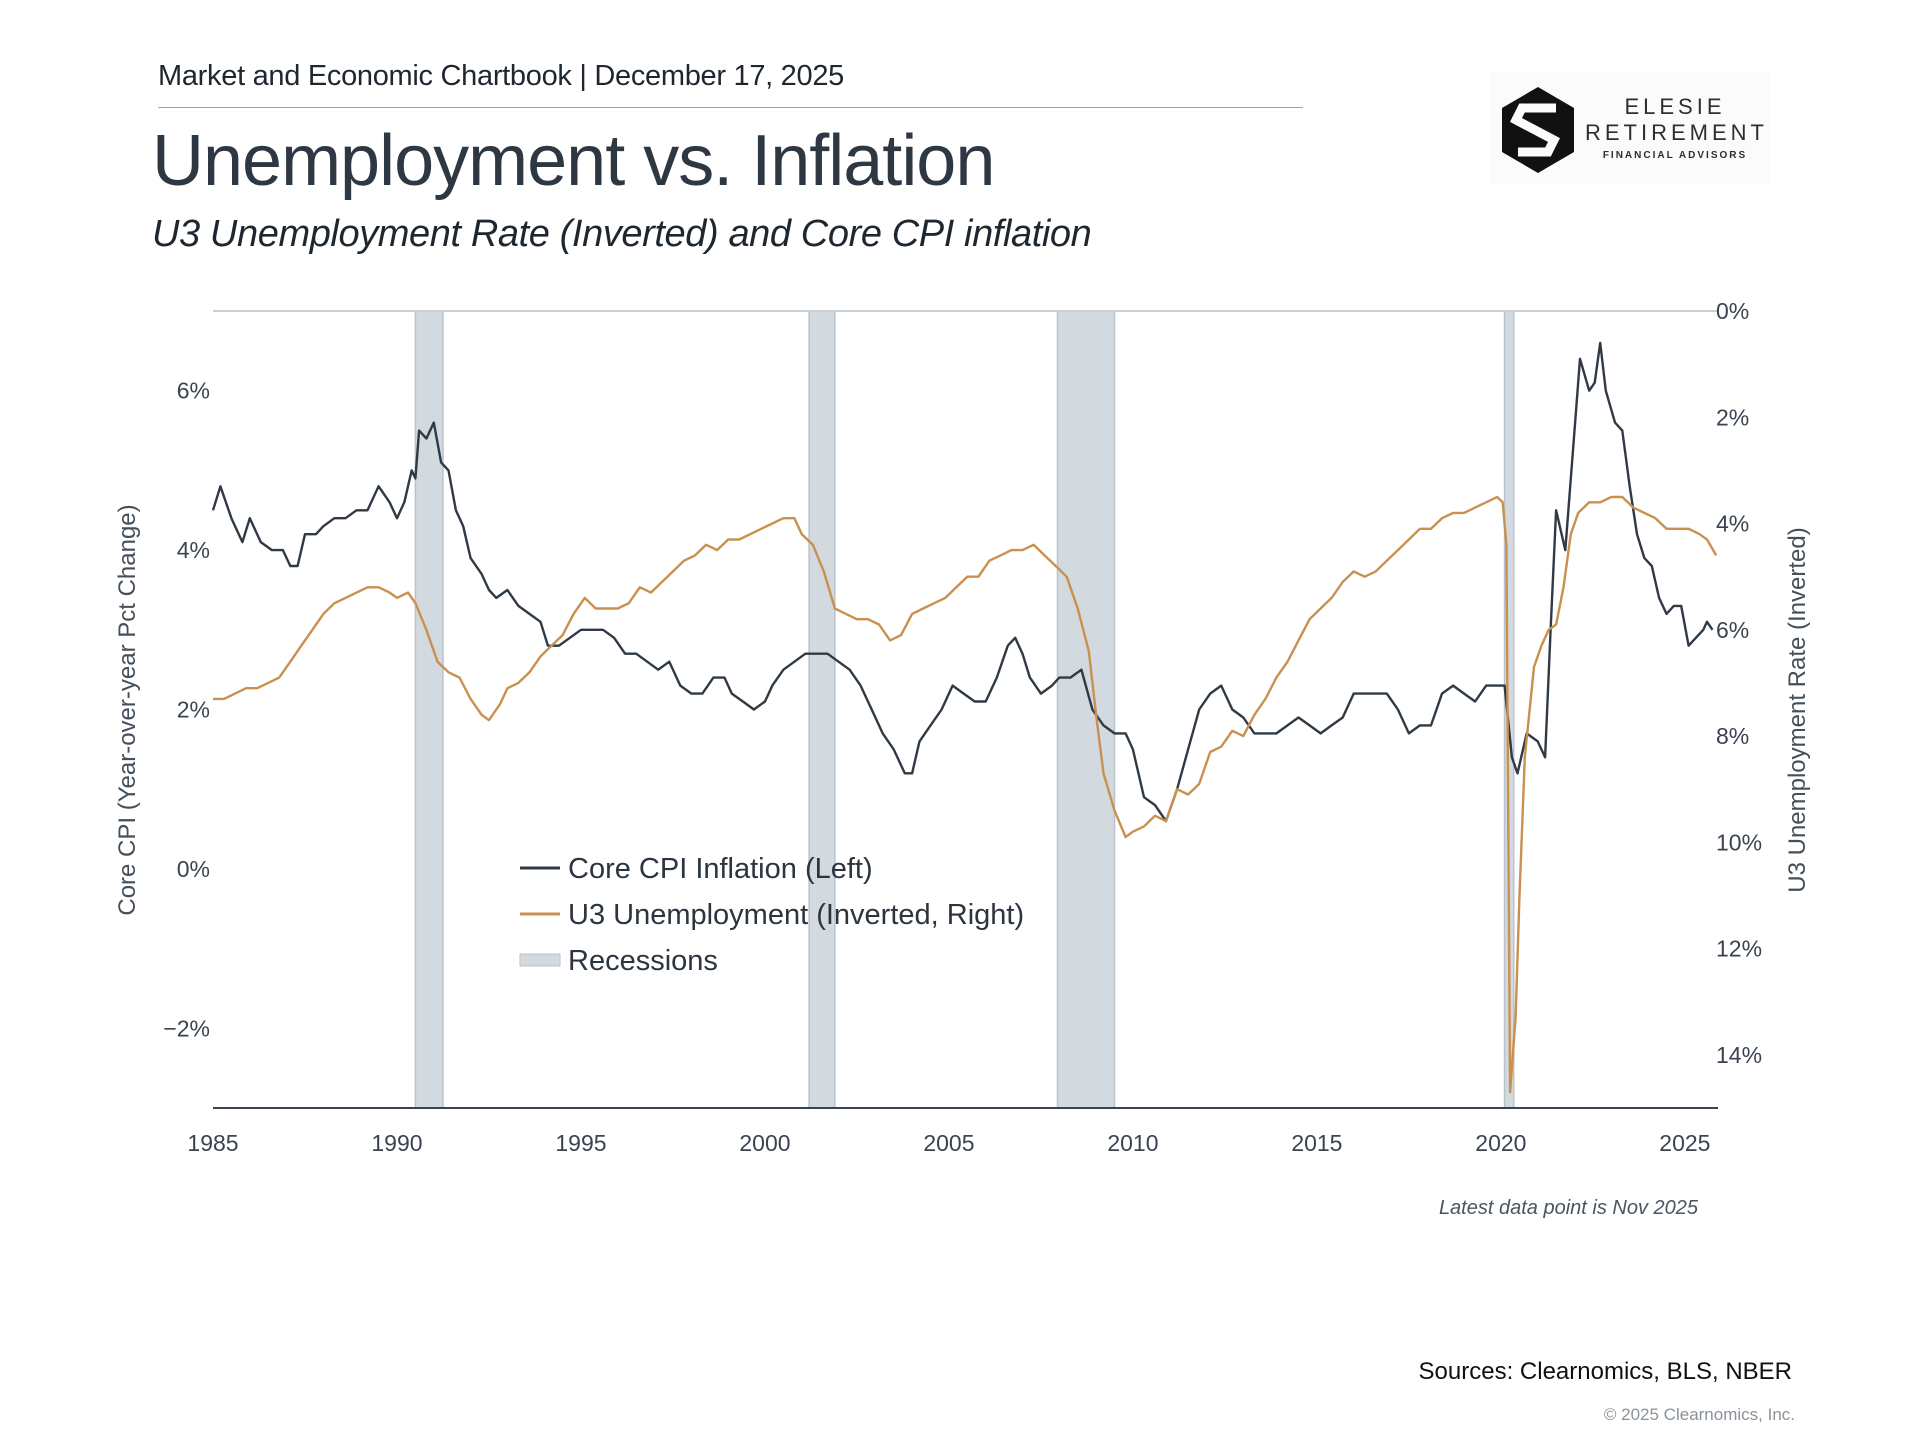 Image resolution: width=1920 pixels, height=1440 pixels. I want to click on logo-name-line2: RETIREMENT, so click(1676, 132).